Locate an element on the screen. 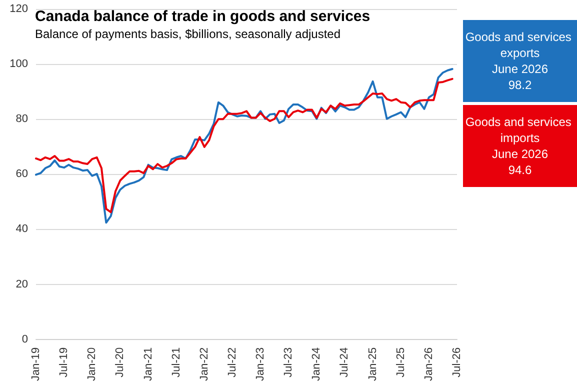 The height and width of the screenshot is (384, 577). x-tick-label: Jan-24 is located at coordinates (316, 364).